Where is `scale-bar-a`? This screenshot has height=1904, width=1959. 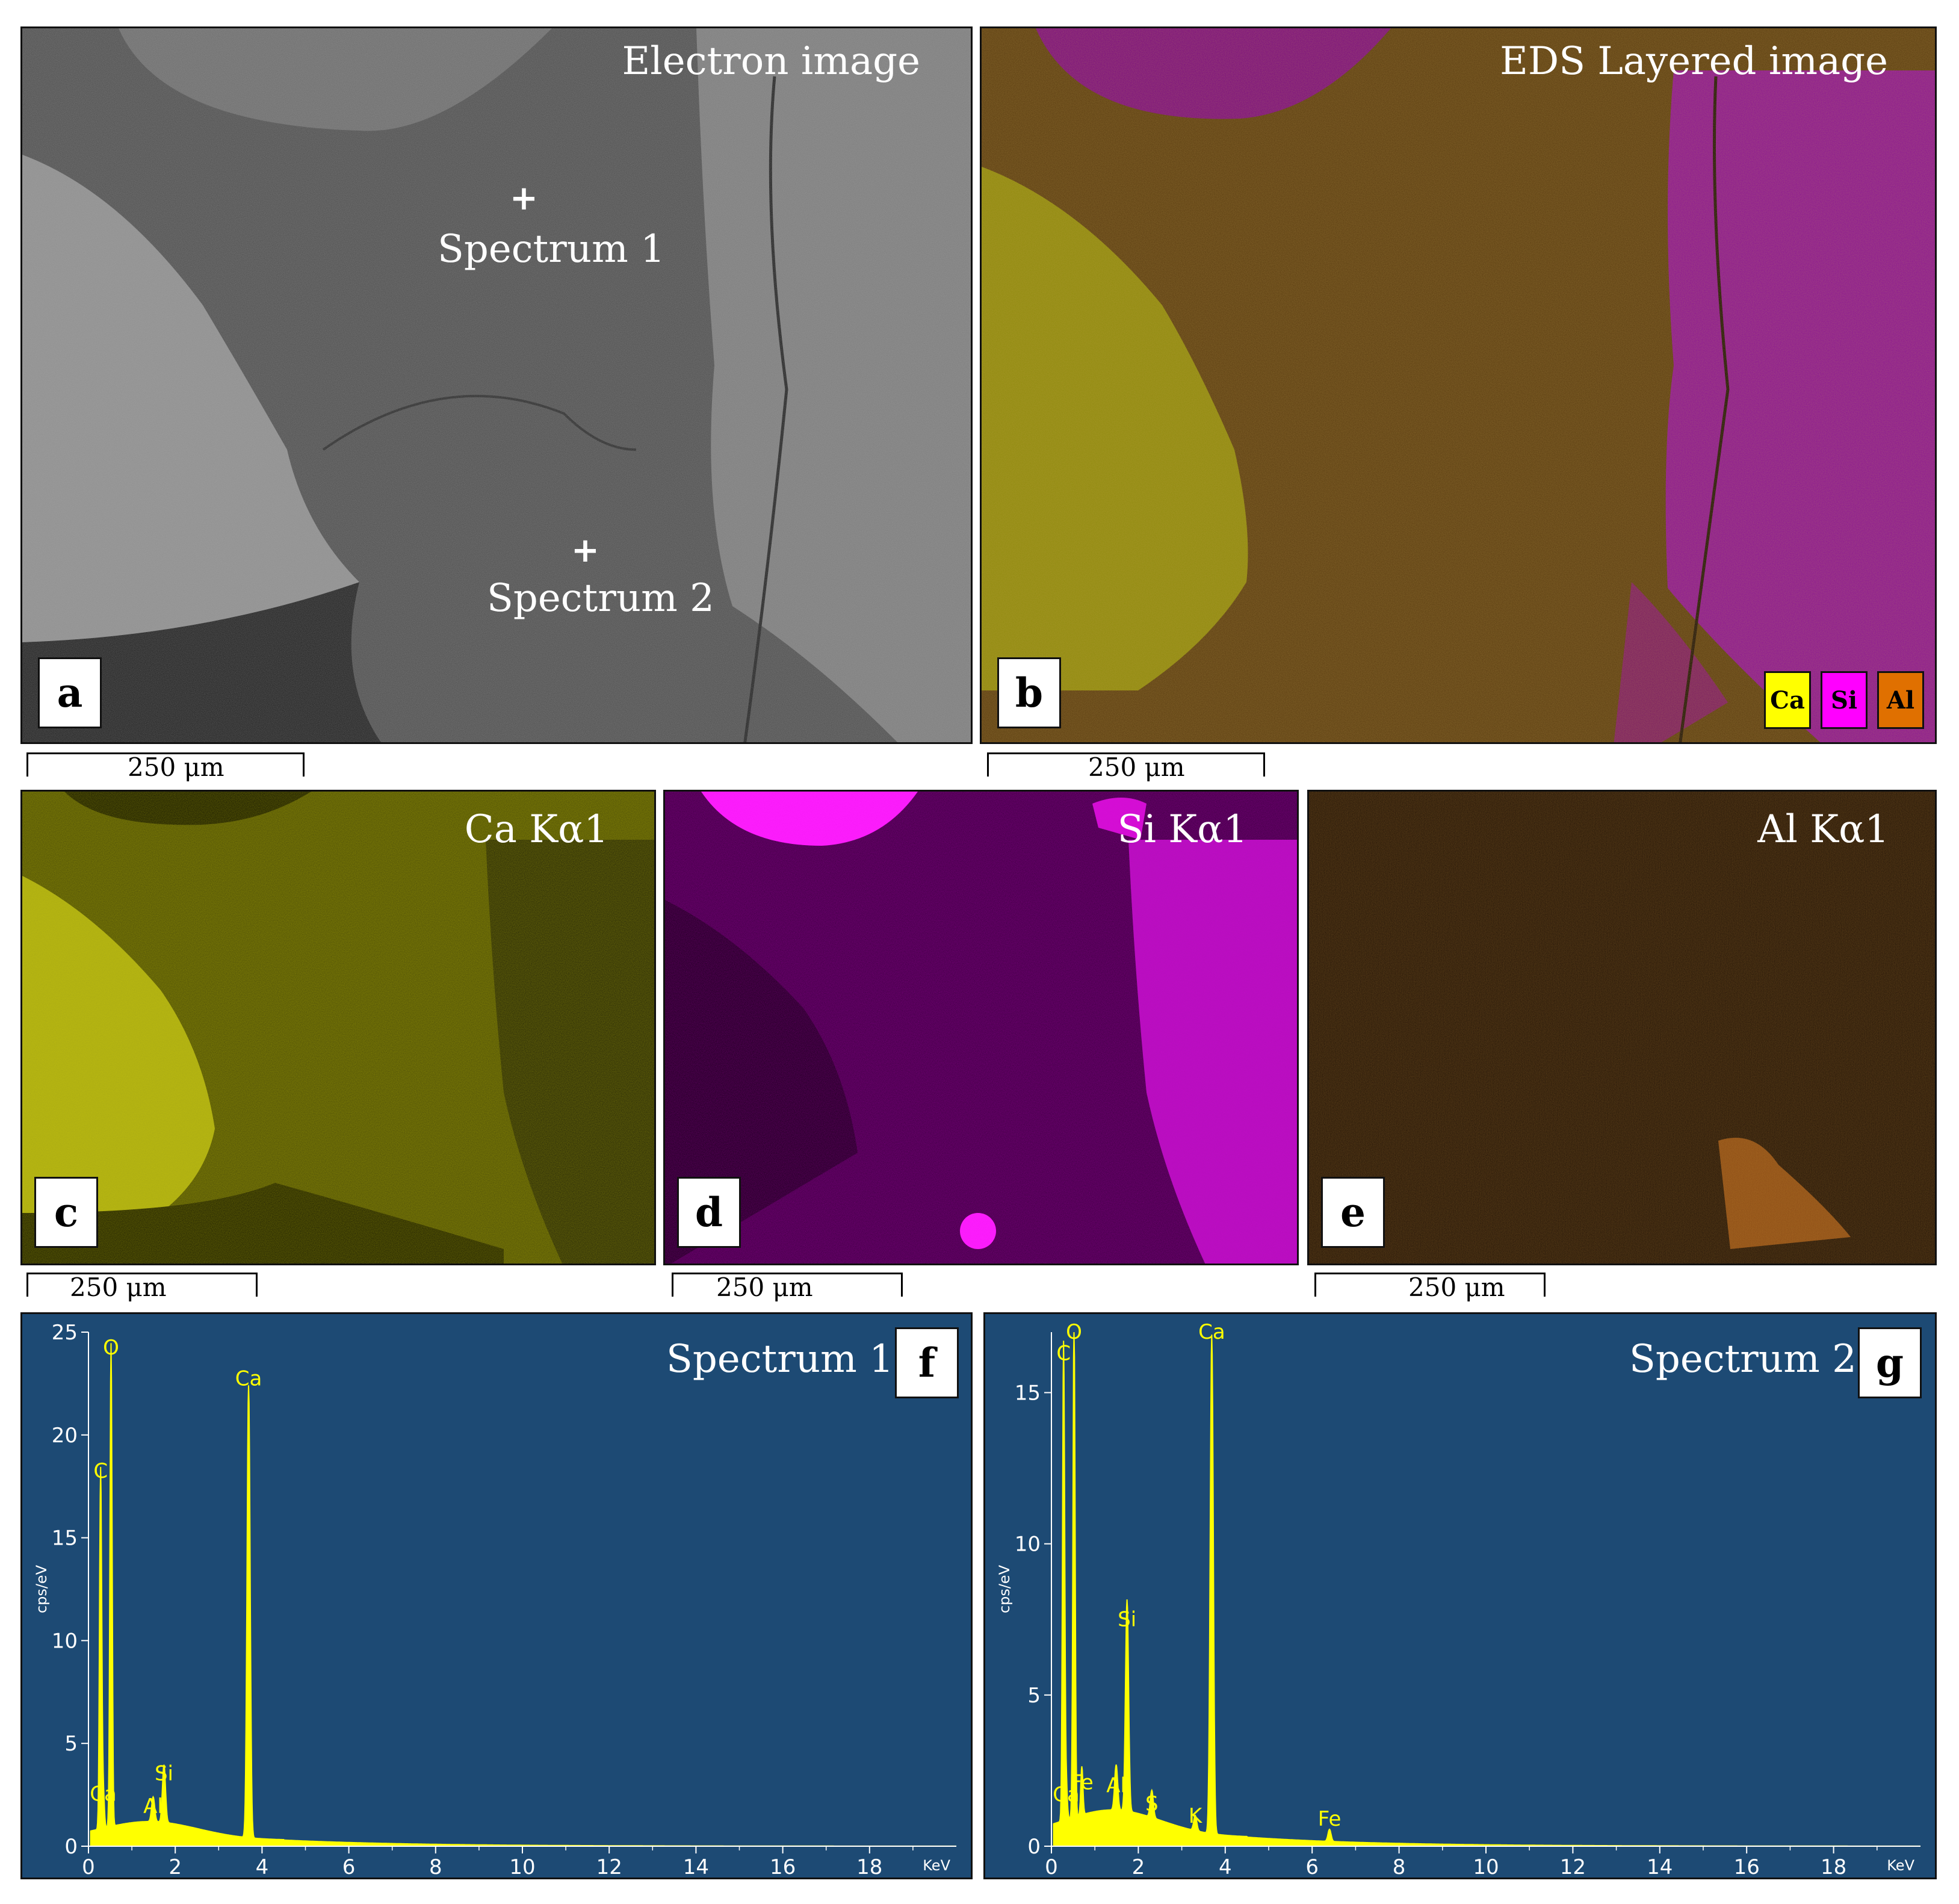 scale-bar-a is located at coordinates (165, 765).